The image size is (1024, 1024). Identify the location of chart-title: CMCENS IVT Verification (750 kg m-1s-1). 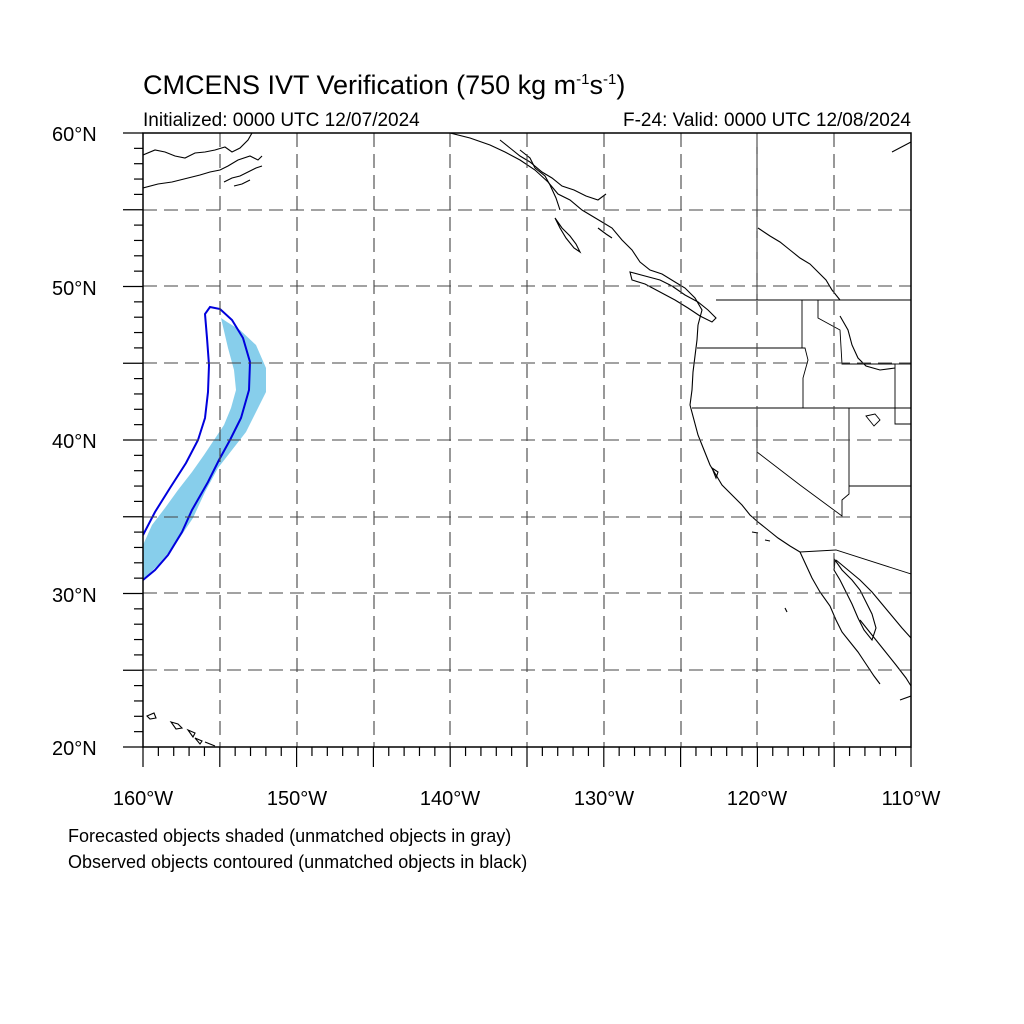
(384, 85).